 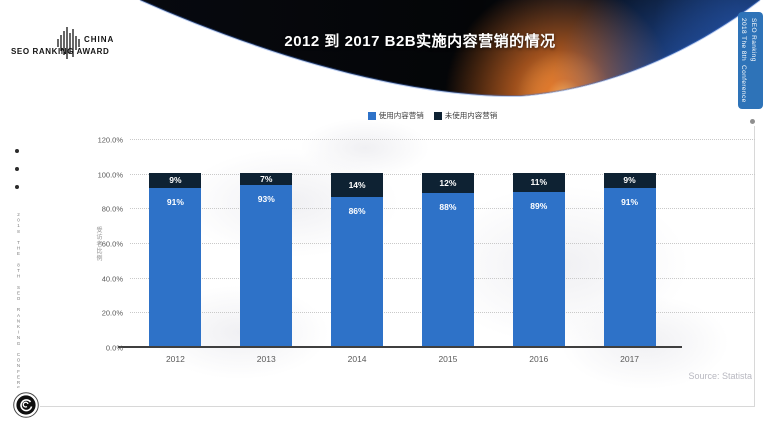 I want to click on bar-value-label: 12%, so click(x=448, y=183).